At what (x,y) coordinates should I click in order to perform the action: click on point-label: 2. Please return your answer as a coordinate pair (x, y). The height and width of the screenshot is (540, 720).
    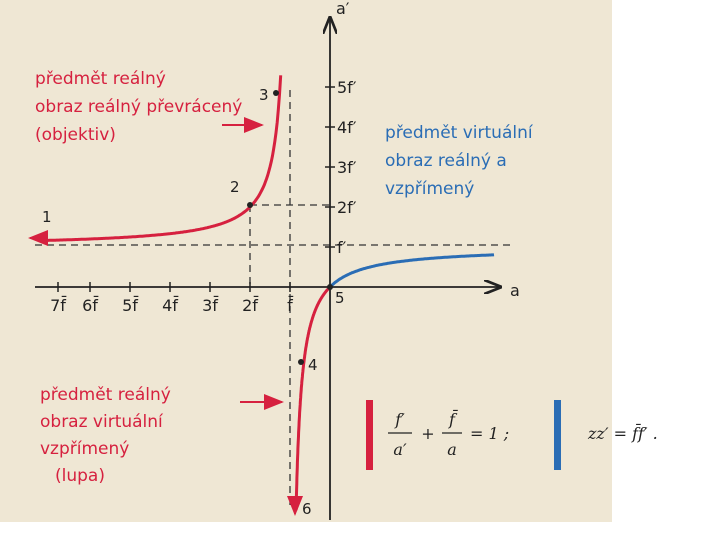
    Looking at the image, I should click on (235, 187).